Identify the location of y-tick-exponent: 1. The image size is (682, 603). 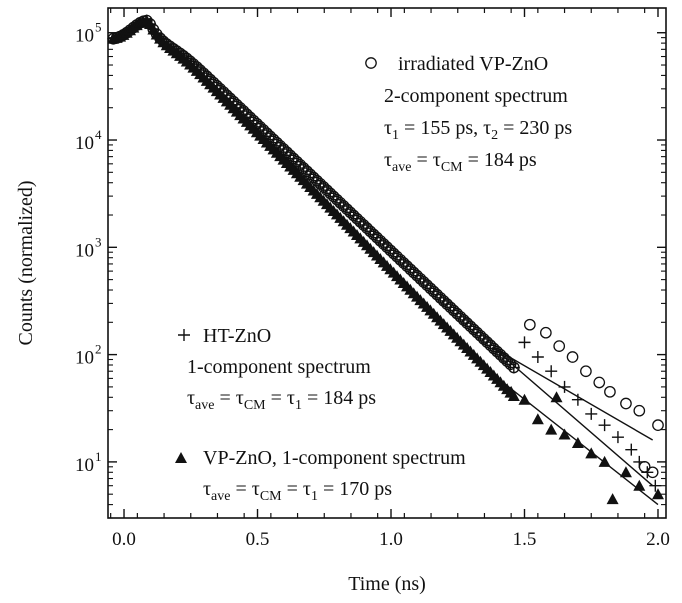
(98, 456).